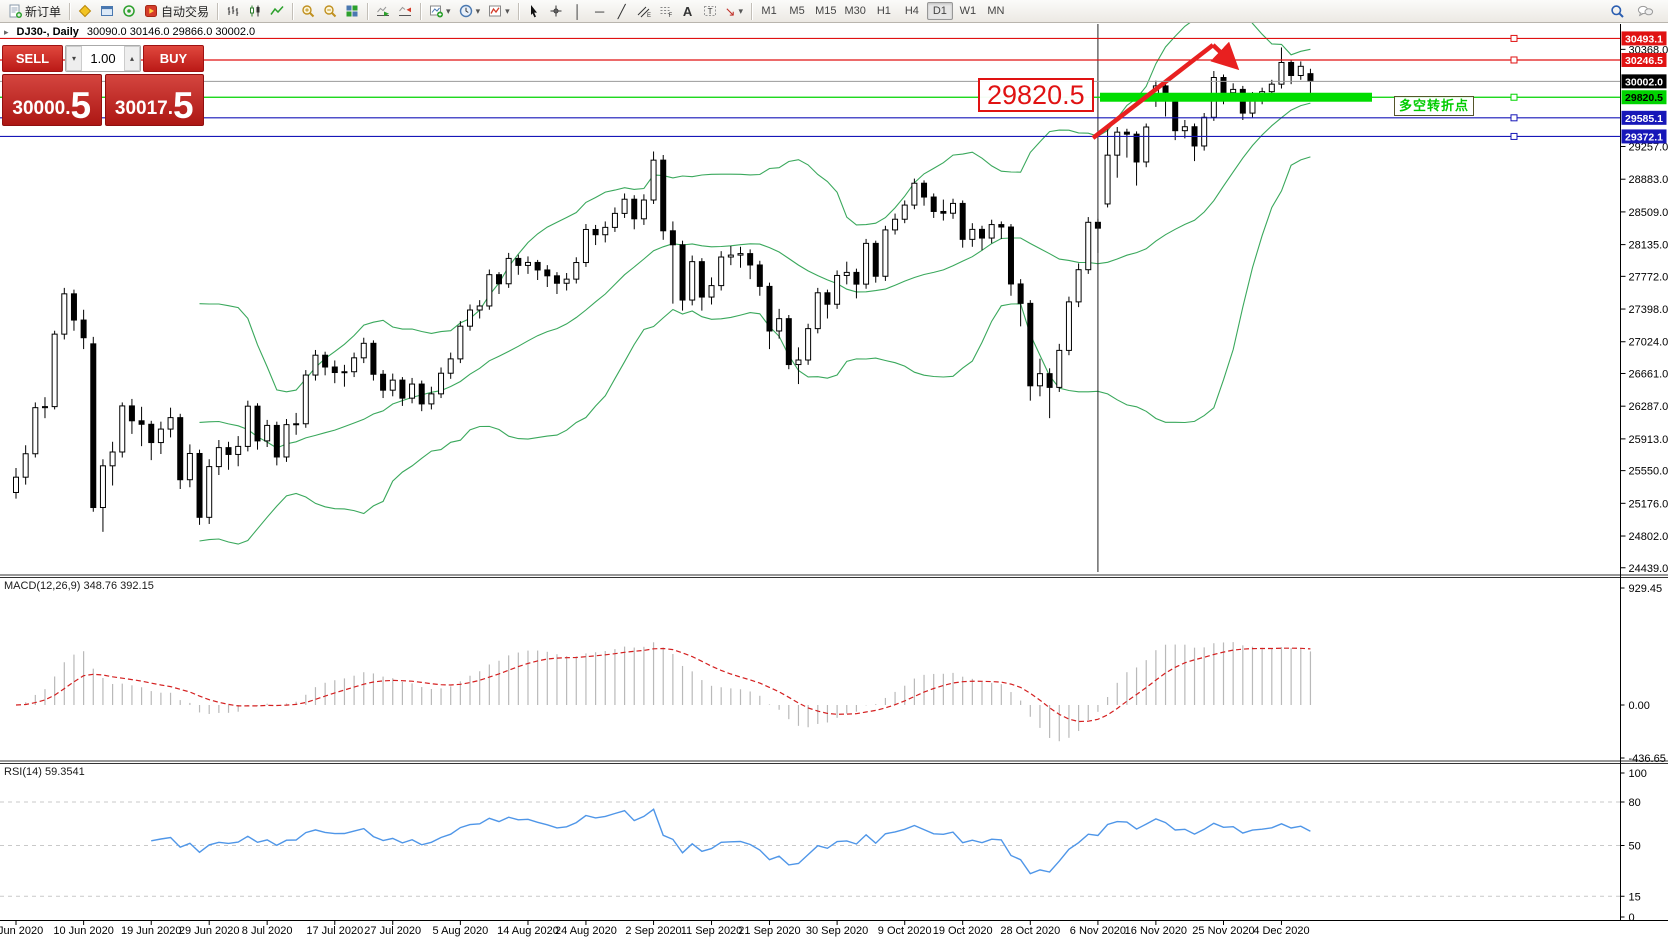  What do you see at coordinates (1617, 11) in the screenshot?
I see `search-button` at bounding box center [1617, 11].